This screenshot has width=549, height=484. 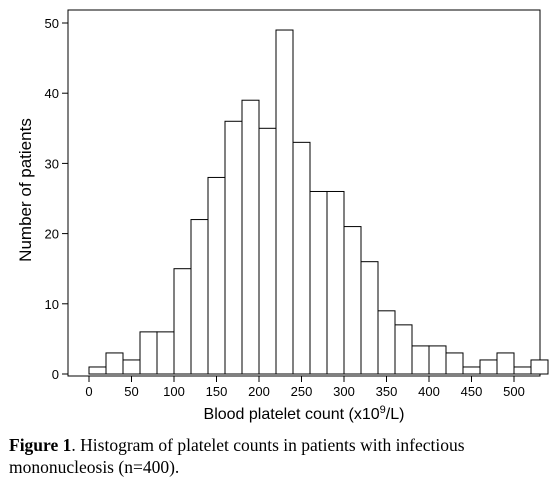 I want to click on y-axis-label: Number of patients, so click(x=25, y=190).